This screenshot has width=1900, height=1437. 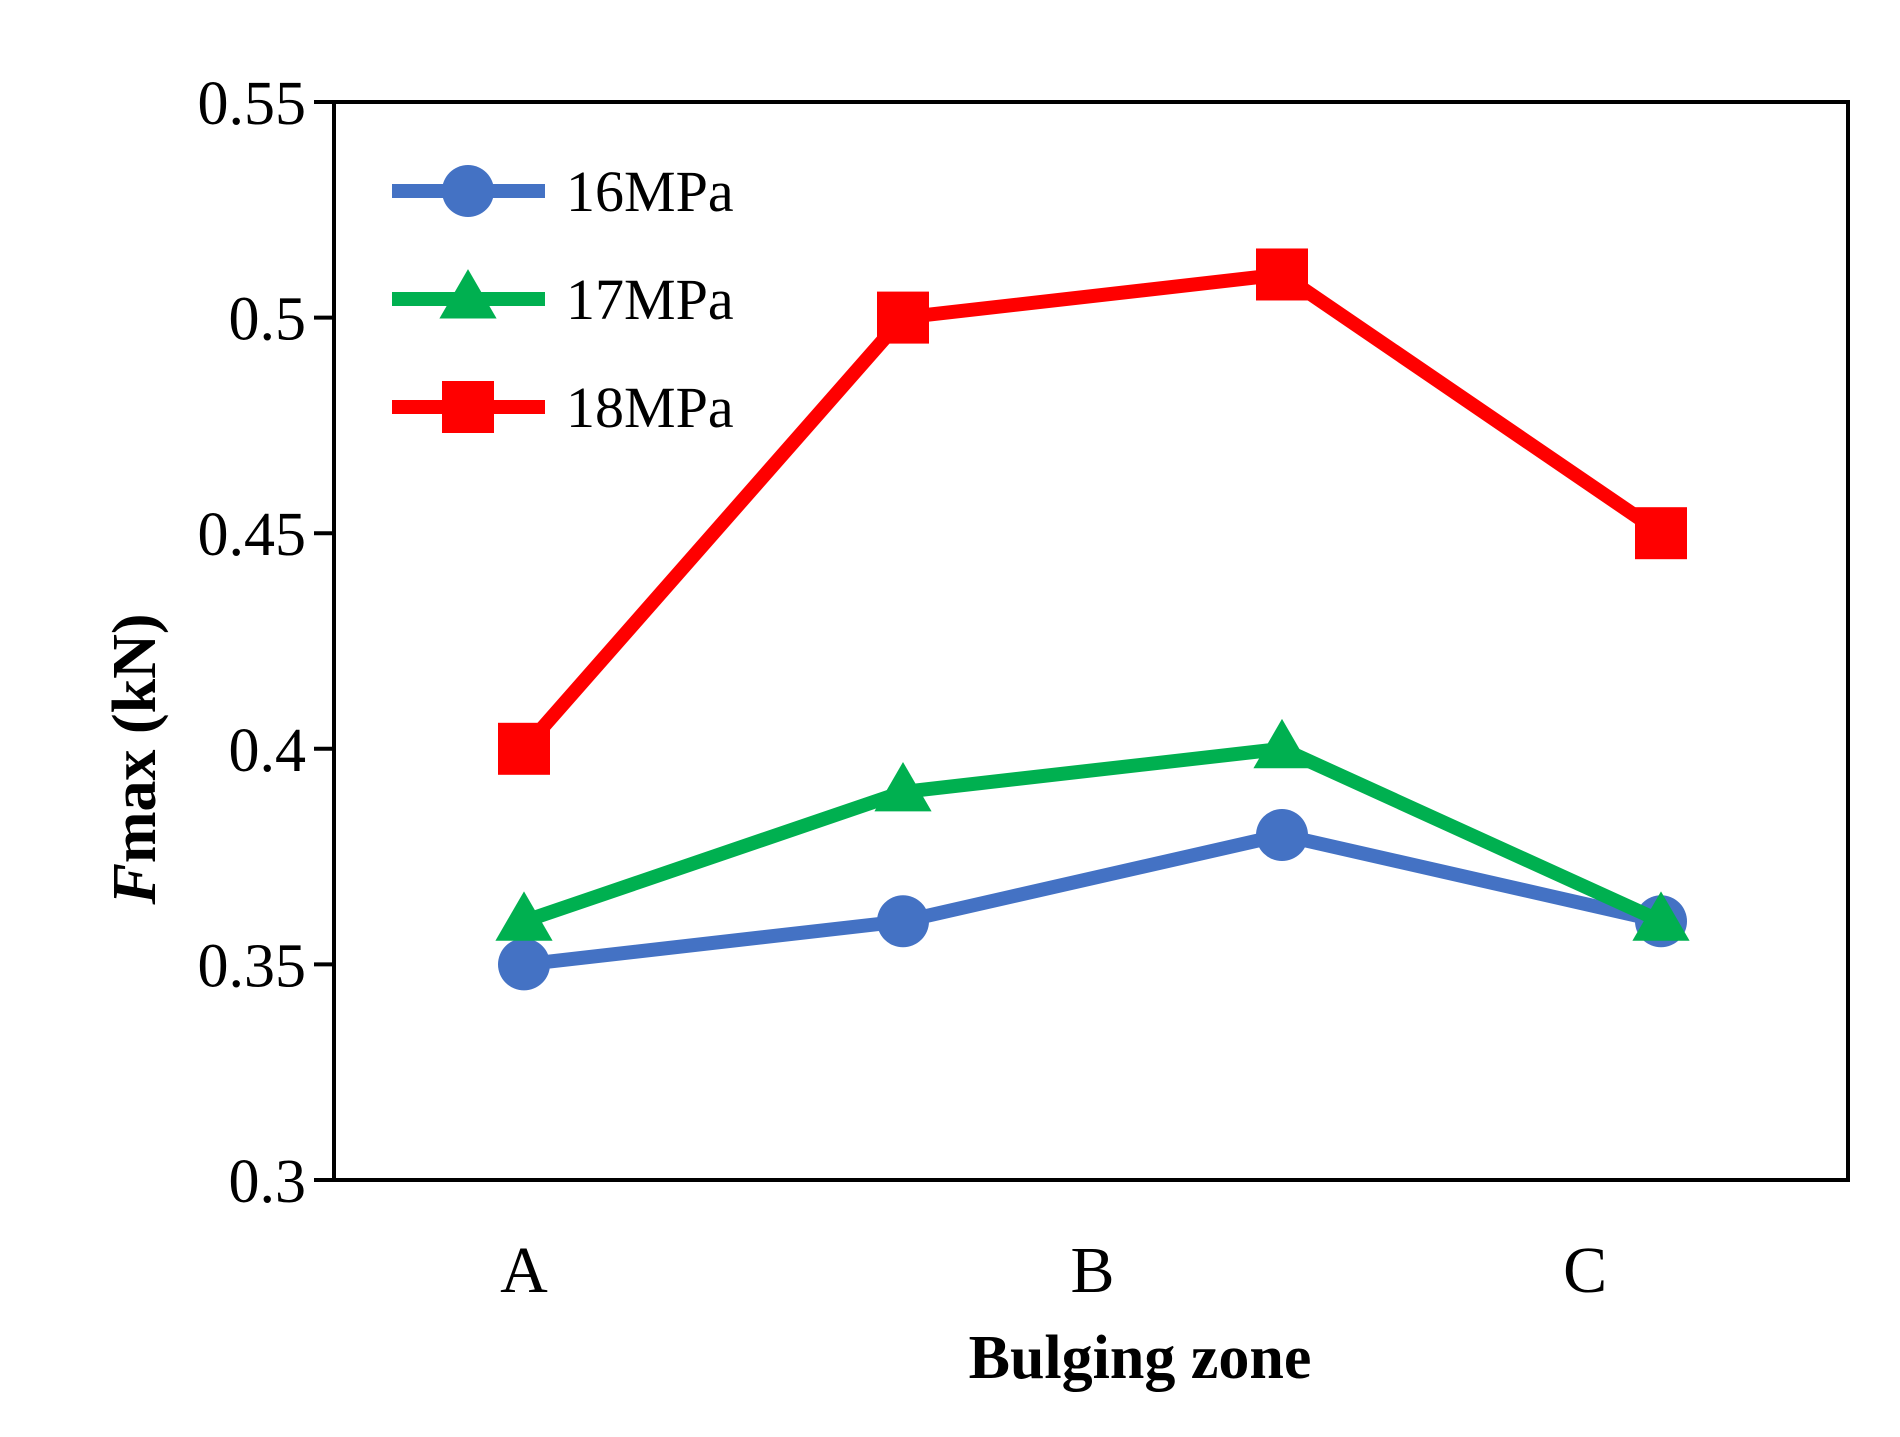 What do you see at coordinates (135, 738) in the screenshot?
I see `y-axis-title-rest: max (kN)` at bounding box center [135, 738].